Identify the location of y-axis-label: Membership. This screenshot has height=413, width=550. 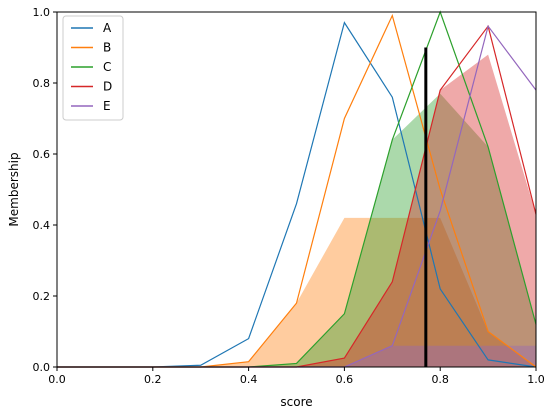
(14, 189).